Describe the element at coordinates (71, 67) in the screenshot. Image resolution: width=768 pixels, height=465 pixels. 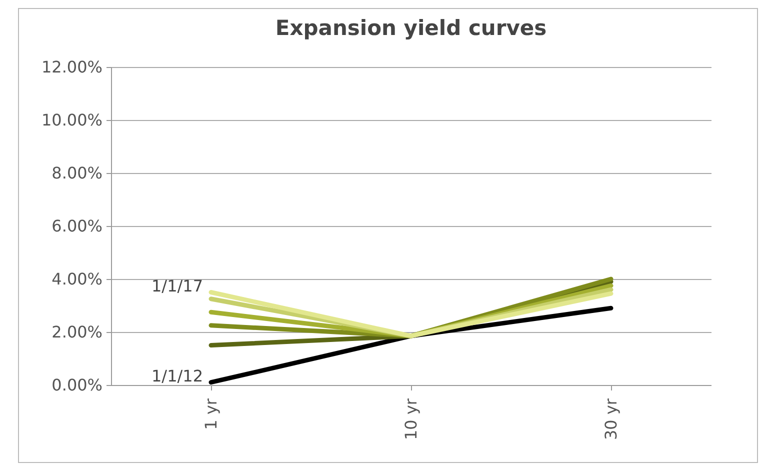
I see `y-tick-label: 12.00%` at that location.